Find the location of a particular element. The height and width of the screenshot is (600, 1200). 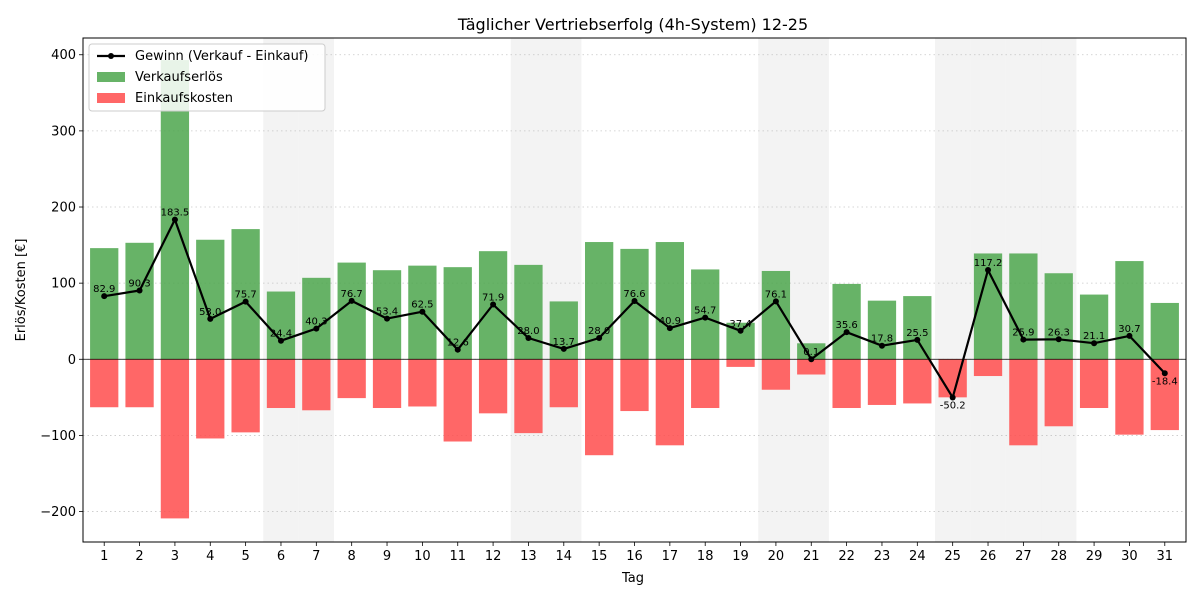

x-tick-label-20: 20 is located at coordinates (776, 556).